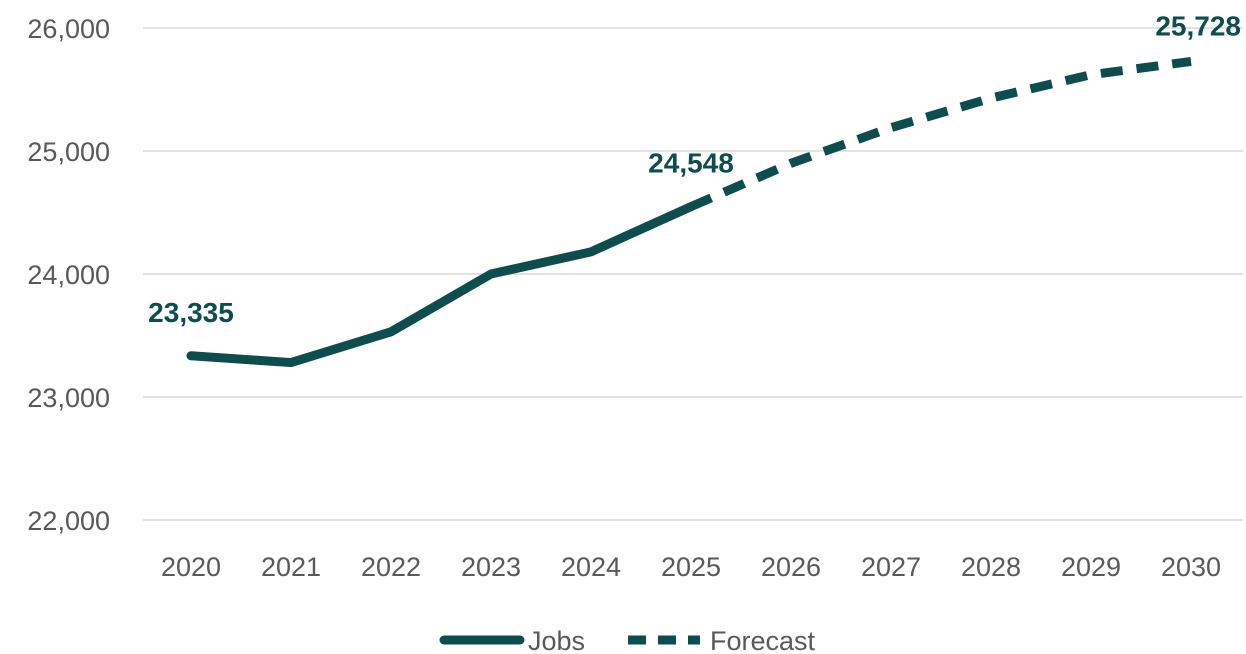 This screenshot has width=1246, height=654. Describe the element at coordinates (1198, 25) in the screenshot. I see `data-label: 25,728` at that location.